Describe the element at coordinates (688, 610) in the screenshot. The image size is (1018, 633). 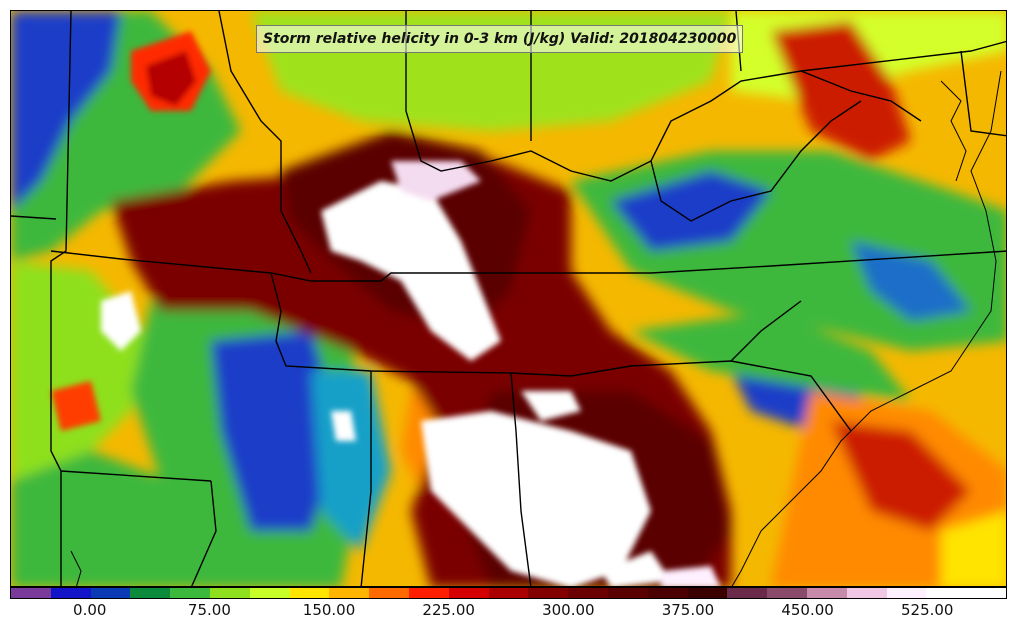
I see `colorbar-tick-label: 375.00` at that location.